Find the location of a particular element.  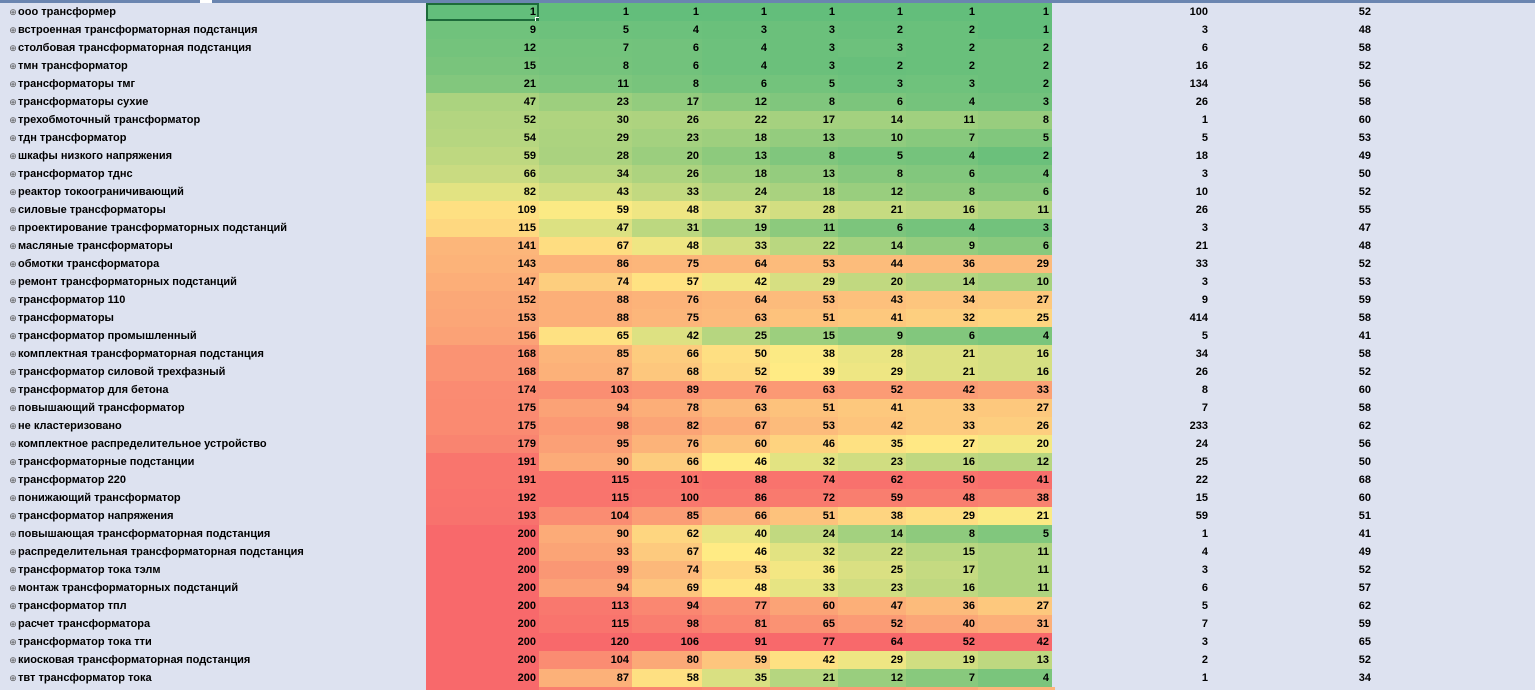

value-cell: 65 is located at coordinates (804, 624).